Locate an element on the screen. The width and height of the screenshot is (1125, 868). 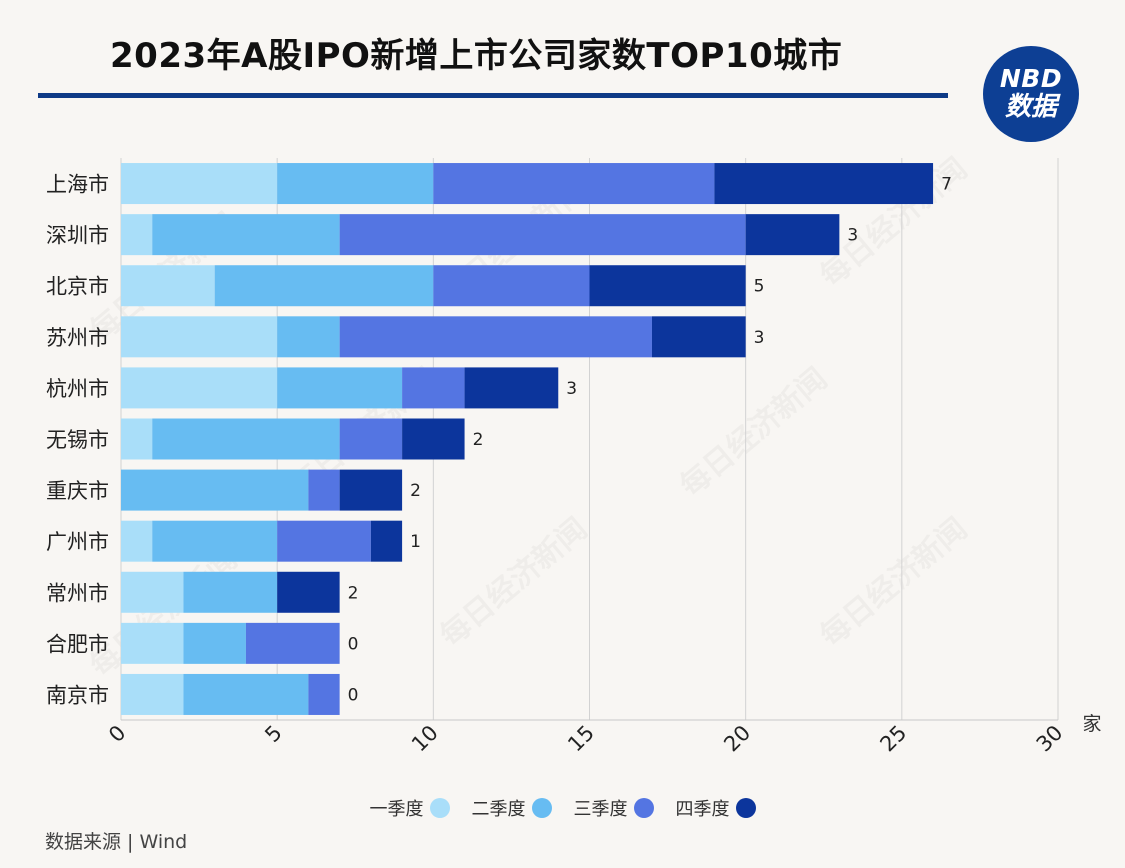
x-tick-label: 0 is located at coordinates (117, 734).